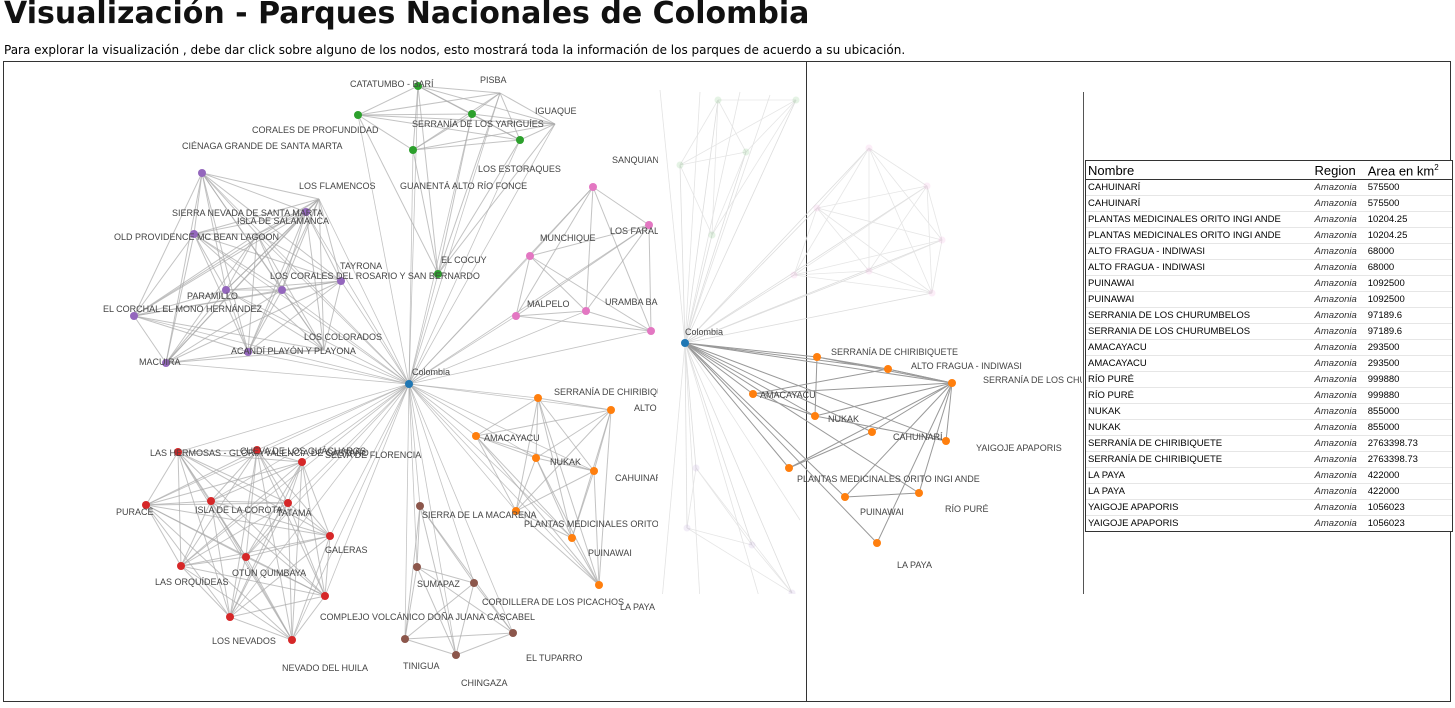  What do you see at coordinates (513, 633) in the screenshot?
I see `park-node-el-tuparro` at bounding box center [513, 633].